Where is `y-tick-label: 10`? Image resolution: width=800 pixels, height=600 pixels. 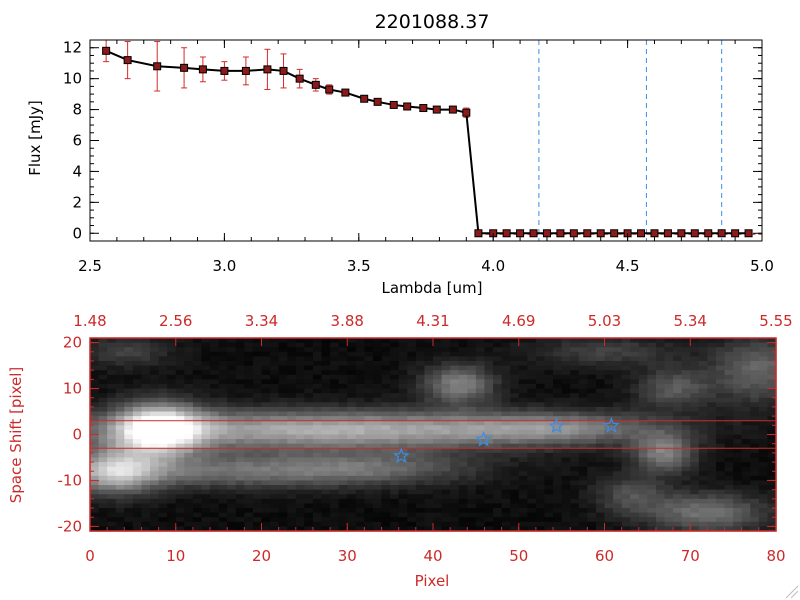 y-tick-label: 10 is located at coordinates (72, 389).